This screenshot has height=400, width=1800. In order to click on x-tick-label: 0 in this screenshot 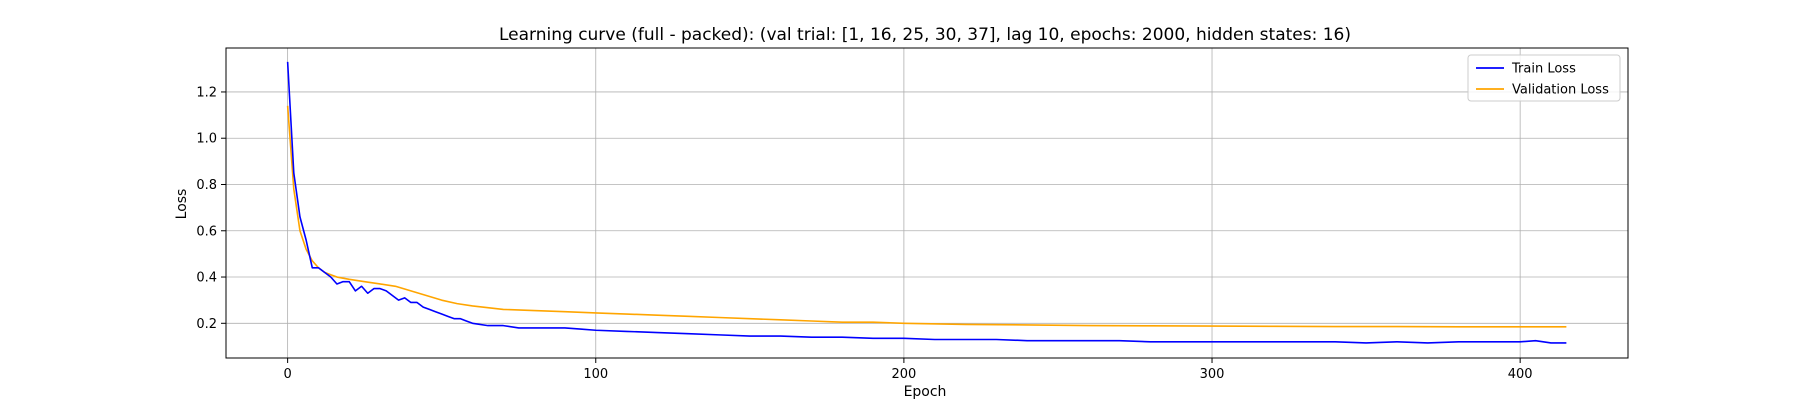, I will do `click(287, 374)`.